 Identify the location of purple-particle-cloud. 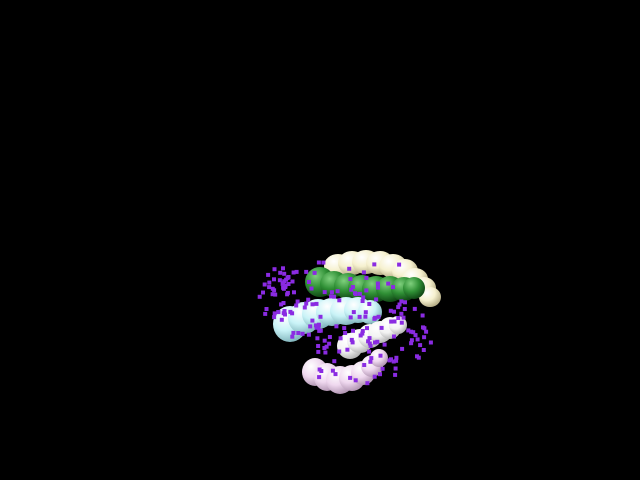
(345, 323).